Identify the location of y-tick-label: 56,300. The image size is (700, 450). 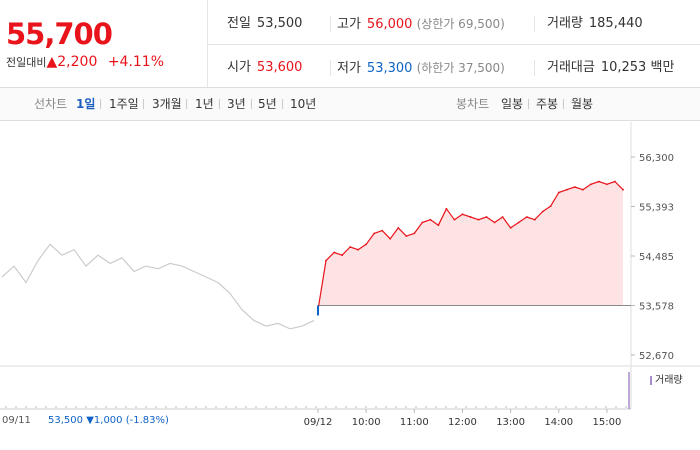
(656, 158).